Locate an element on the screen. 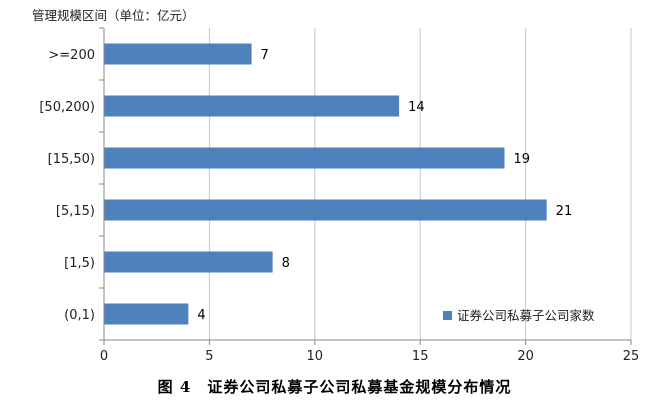 Image resolution: width=669 pixels, height=402 pixels. legend: 证券公司私募子公司家数 is located at coordinates (519, 315).